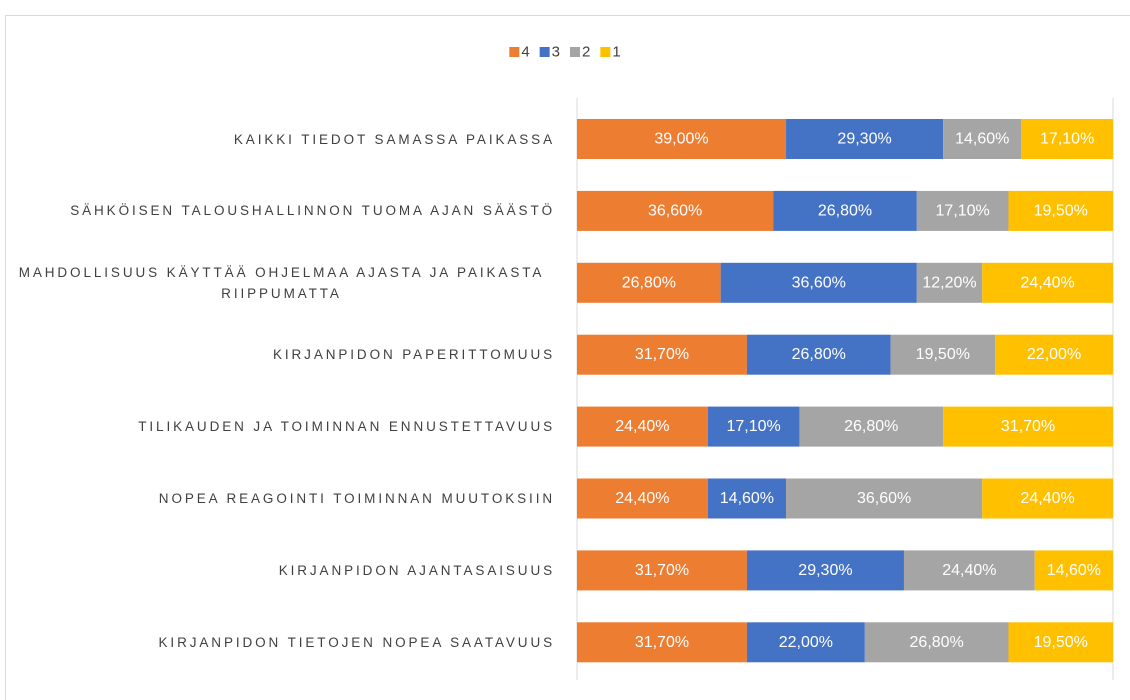  Describe the element at coordinates (416, 570) in the screenshot. I see `category-text: KIRJANPIDON AJANTASAISUUS` at that location.